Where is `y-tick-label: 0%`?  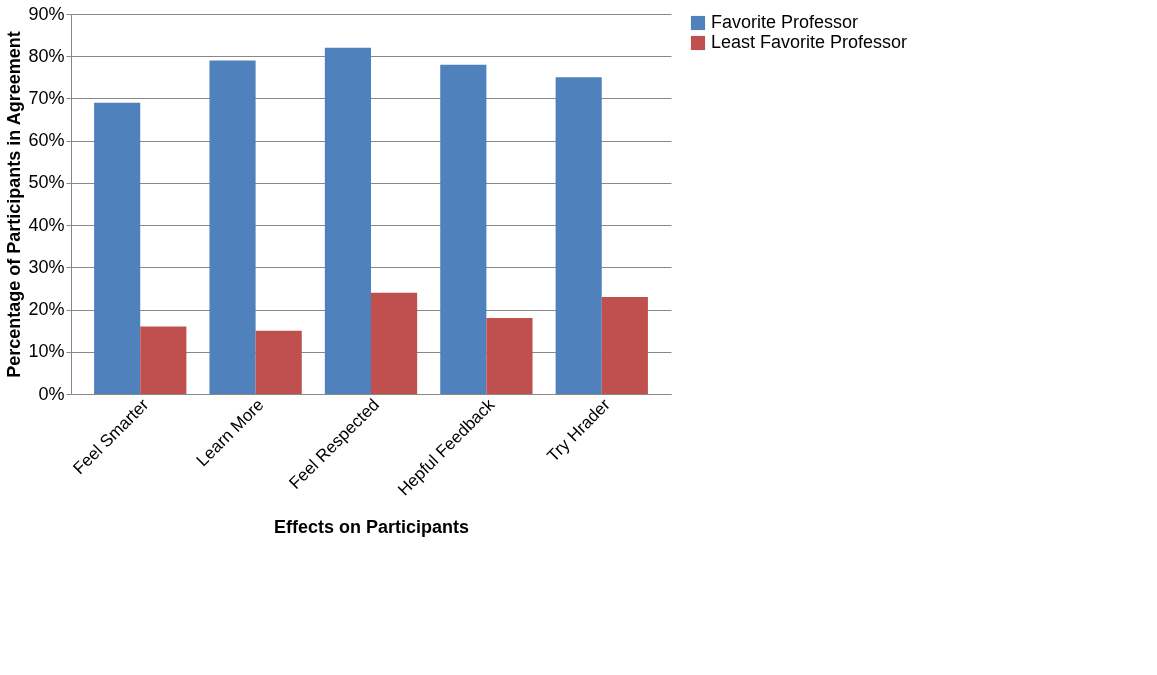 y-tick-label: 0% is located at coordinates (51, 393).